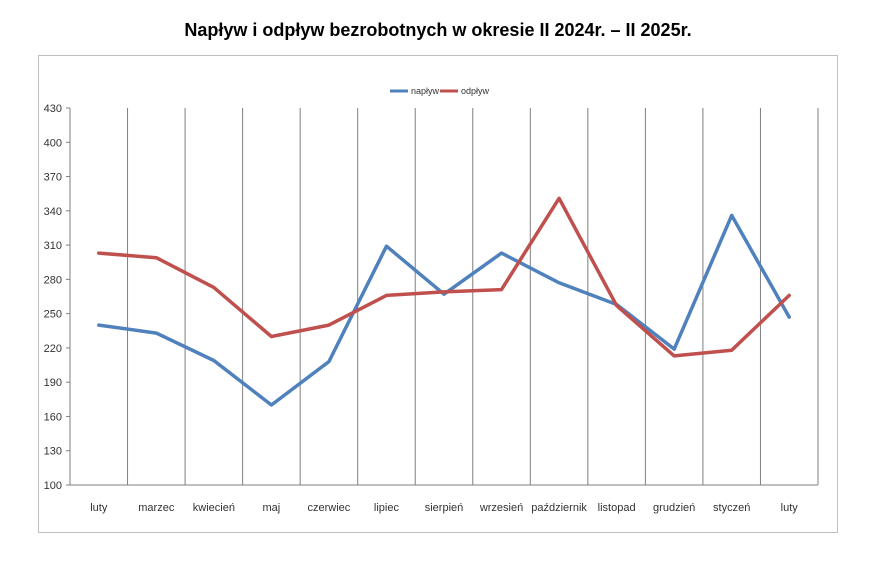 This screenshot has width=876, height=565. I want to click on y-tick-labels: 100 130 160 190 220 250 280 310 340 370 400 430, so click(57, 297).